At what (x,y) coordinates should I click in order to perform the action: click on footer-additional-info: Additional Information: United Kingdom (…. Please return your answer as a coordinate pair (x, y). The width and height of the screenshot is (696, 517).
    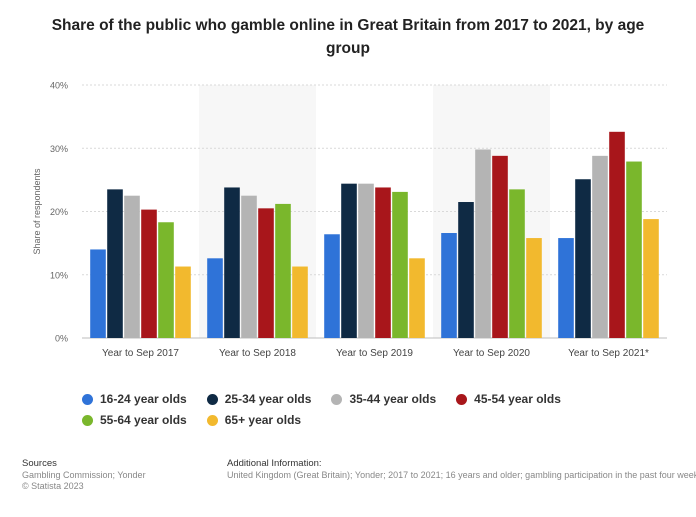
    Looking at the image, I should click on (461, 469).